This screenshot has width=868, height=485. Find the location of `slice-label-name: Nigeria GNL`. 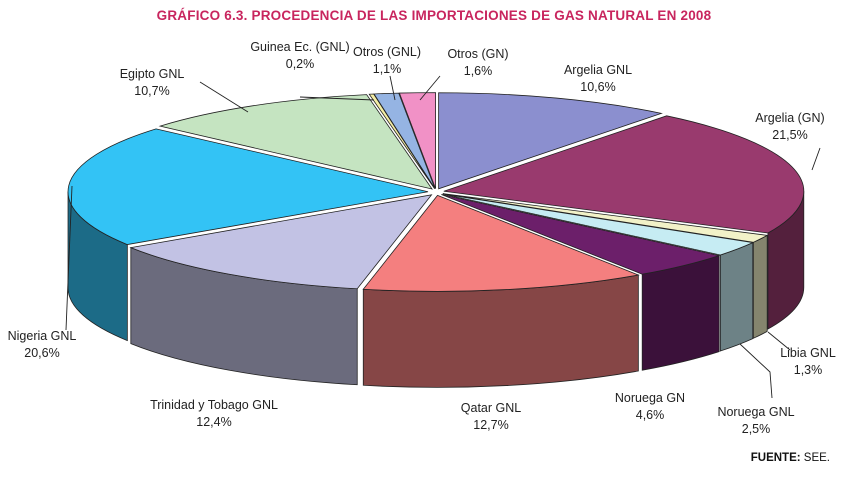

slice-label-name: Nigeria GNL is located at coordinates (42, 336).